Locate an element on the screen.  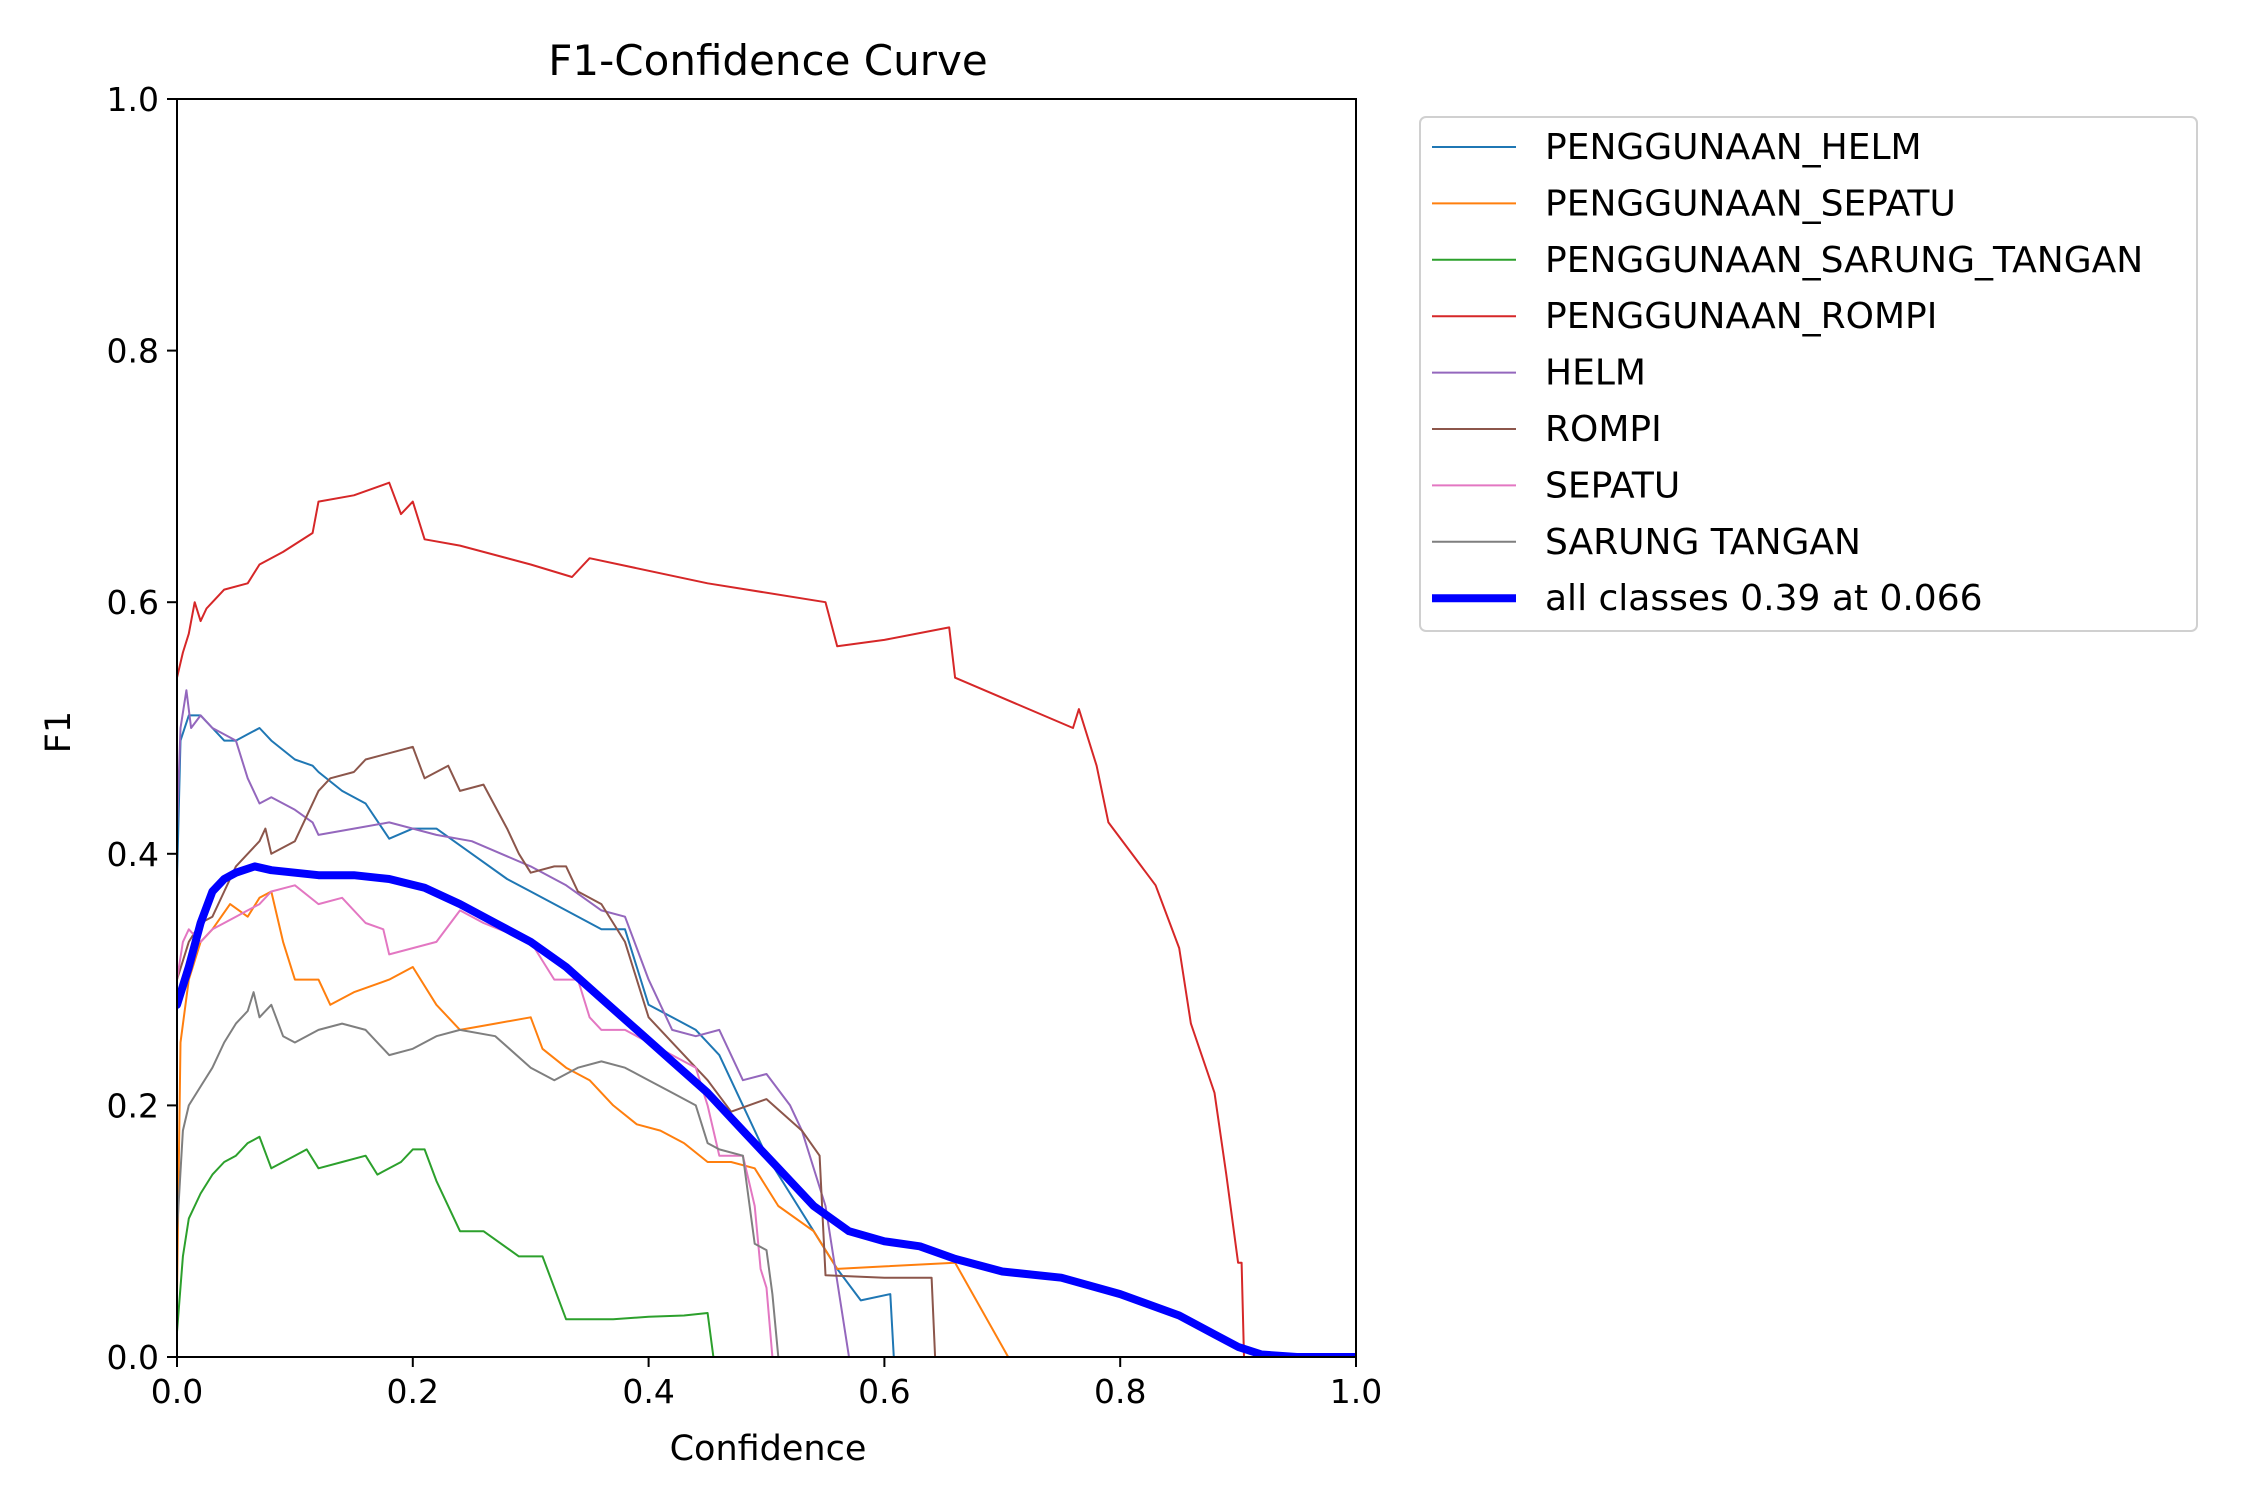
legend-entry: all classes 0.39 at 0.066 is located at coordinates (1764, 598).